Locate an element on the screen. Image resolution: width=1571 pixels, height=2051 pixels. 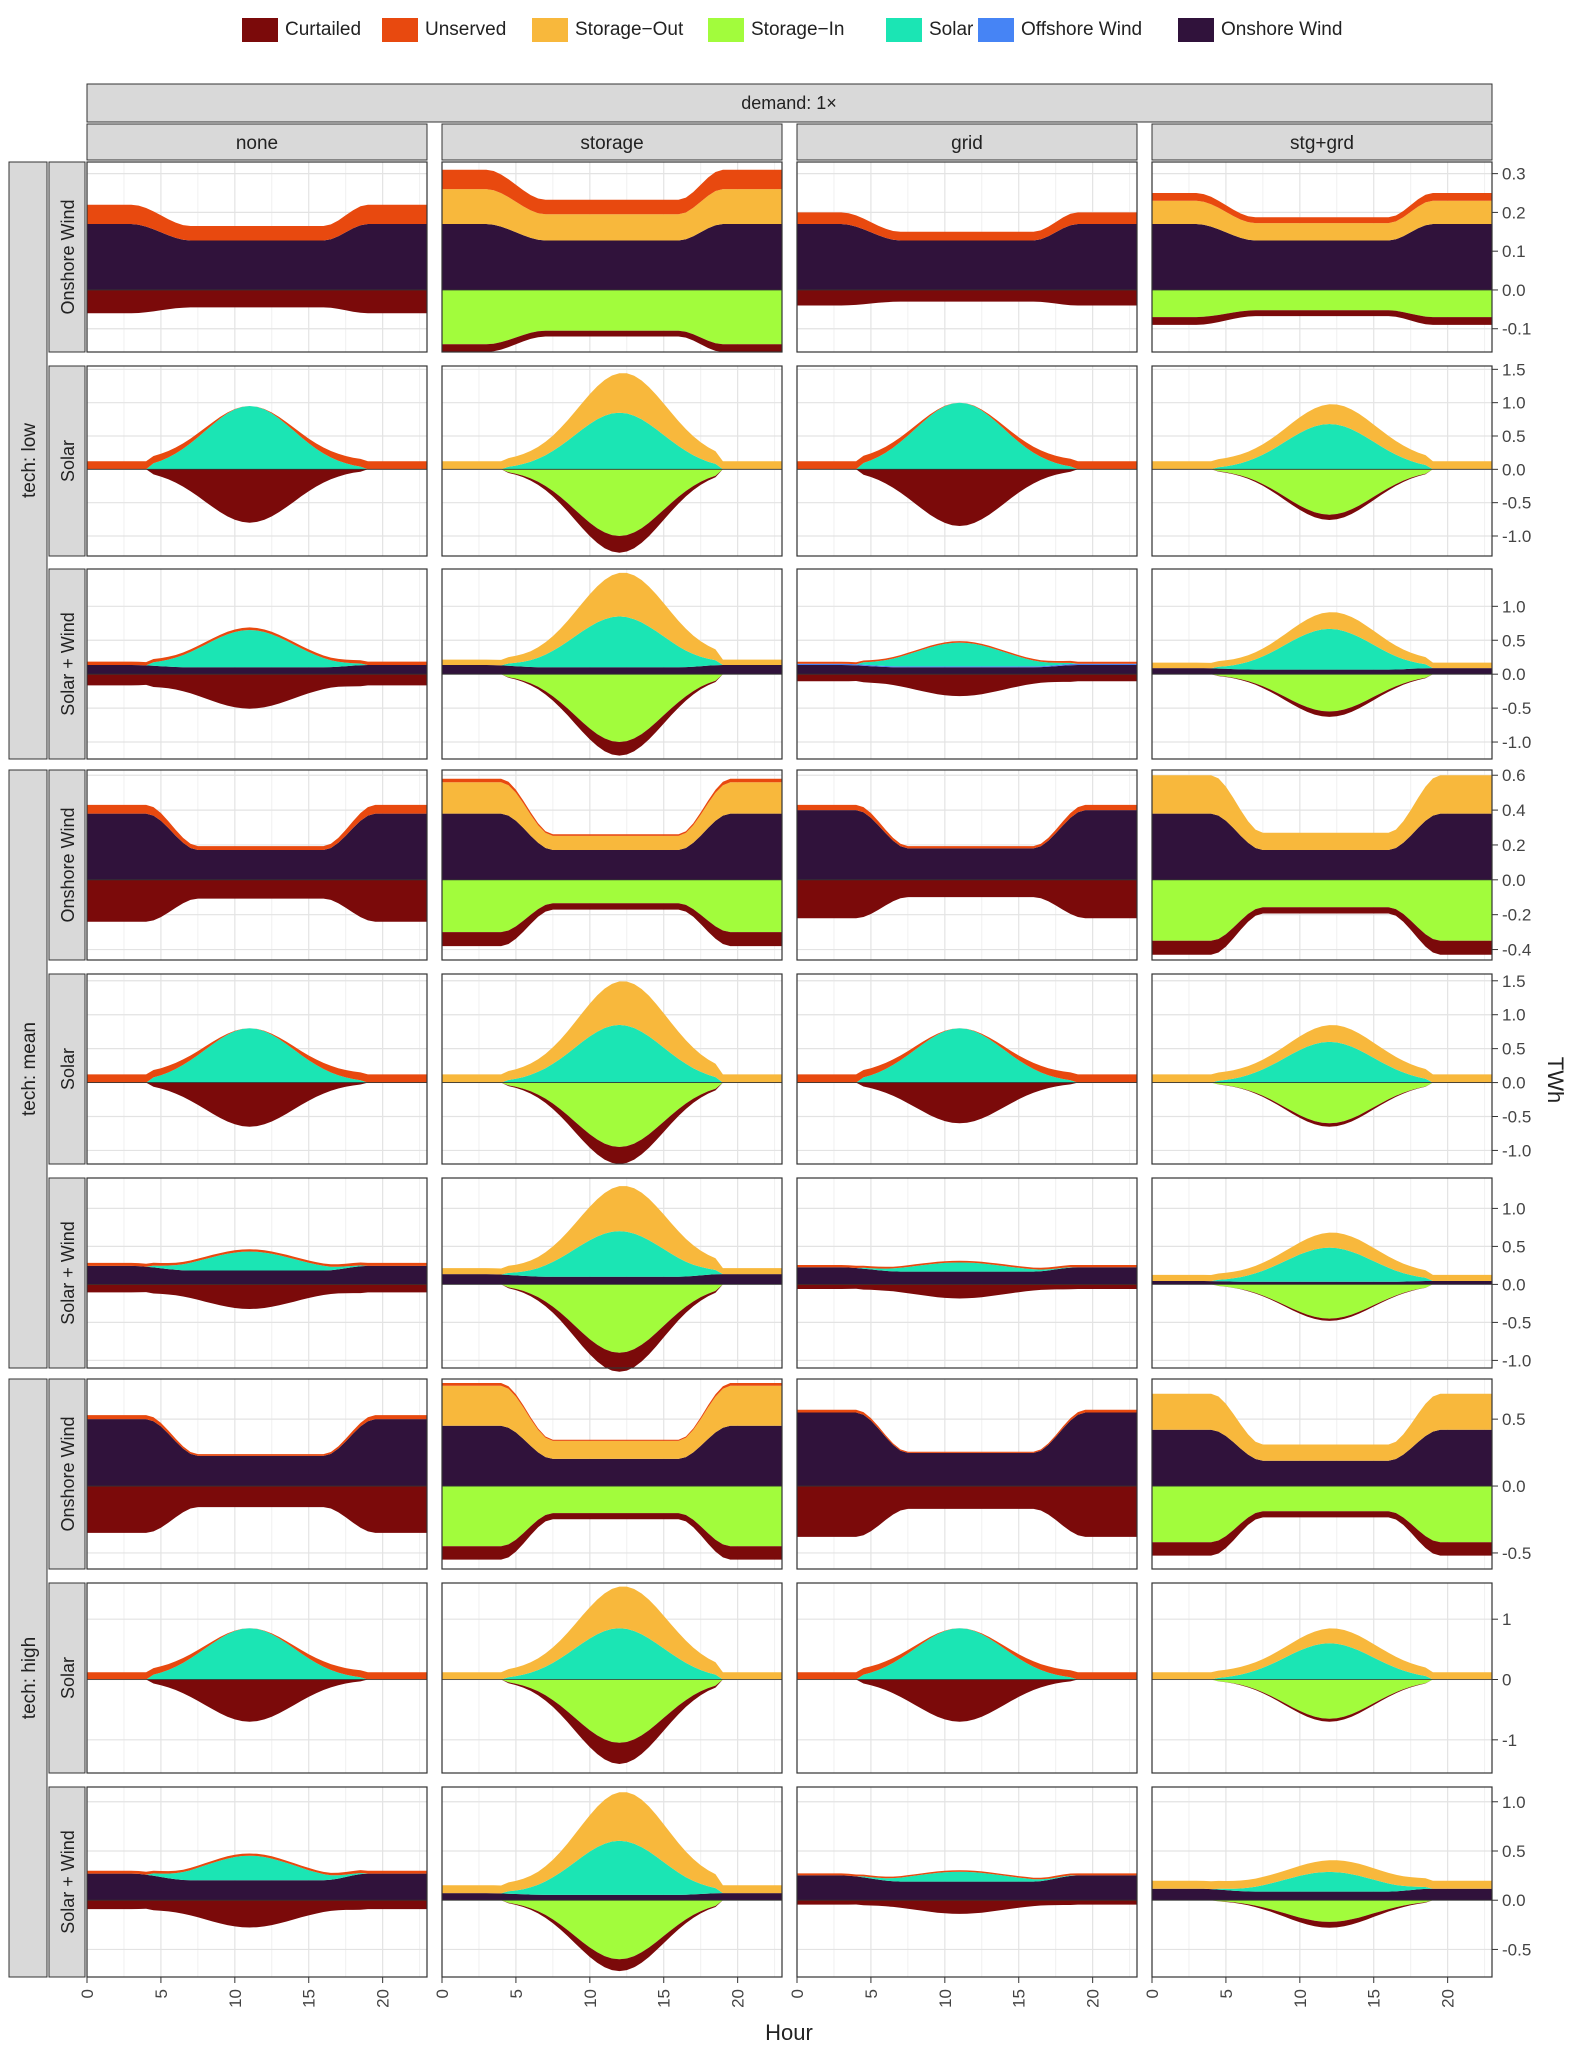
row-strip-label: Solar + Wind is located at coordinates (68, 664).